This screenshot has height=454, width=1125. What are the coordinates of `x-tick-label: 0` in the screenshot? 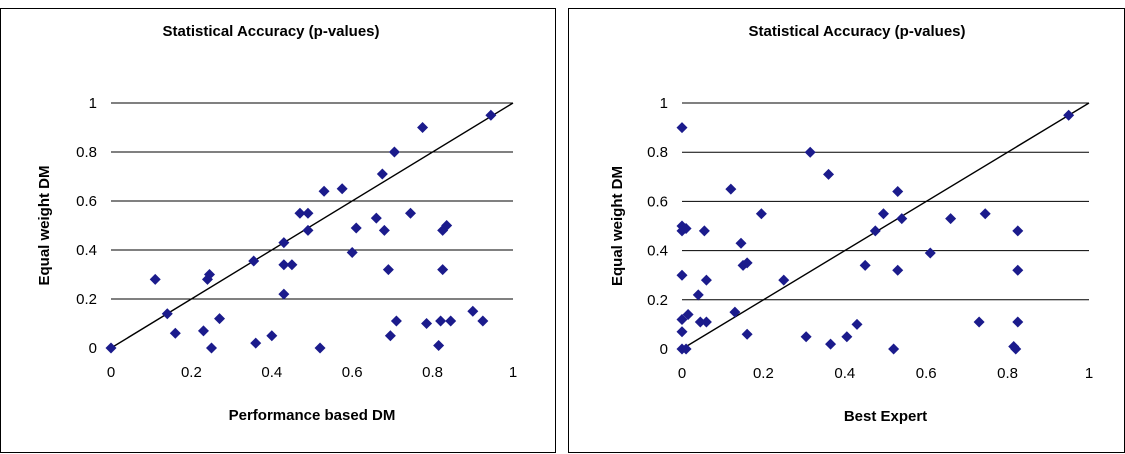 It's located at (111, 372).